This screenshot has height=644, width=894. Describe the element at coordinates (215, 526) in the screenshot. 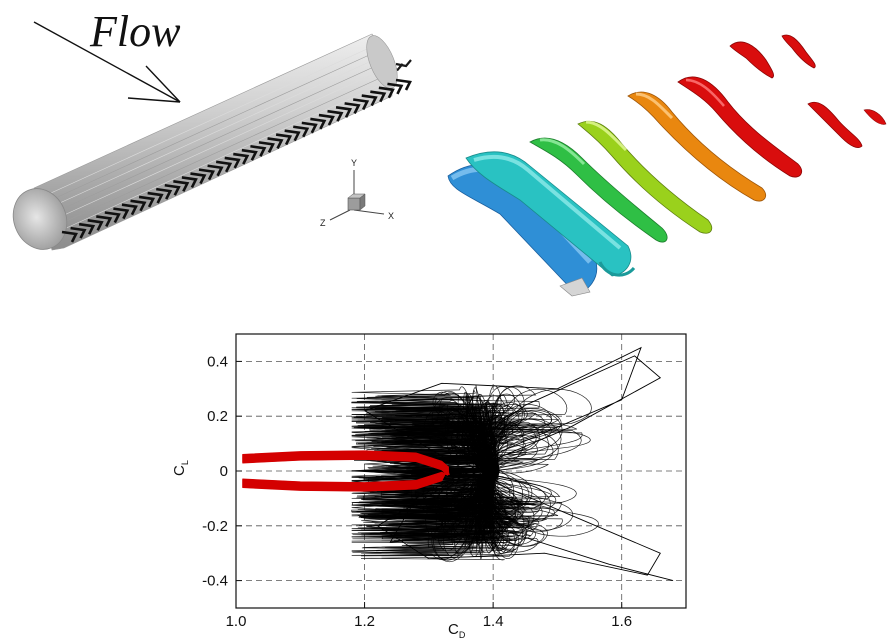

I see `y-tick-label: -0.2` at that location.